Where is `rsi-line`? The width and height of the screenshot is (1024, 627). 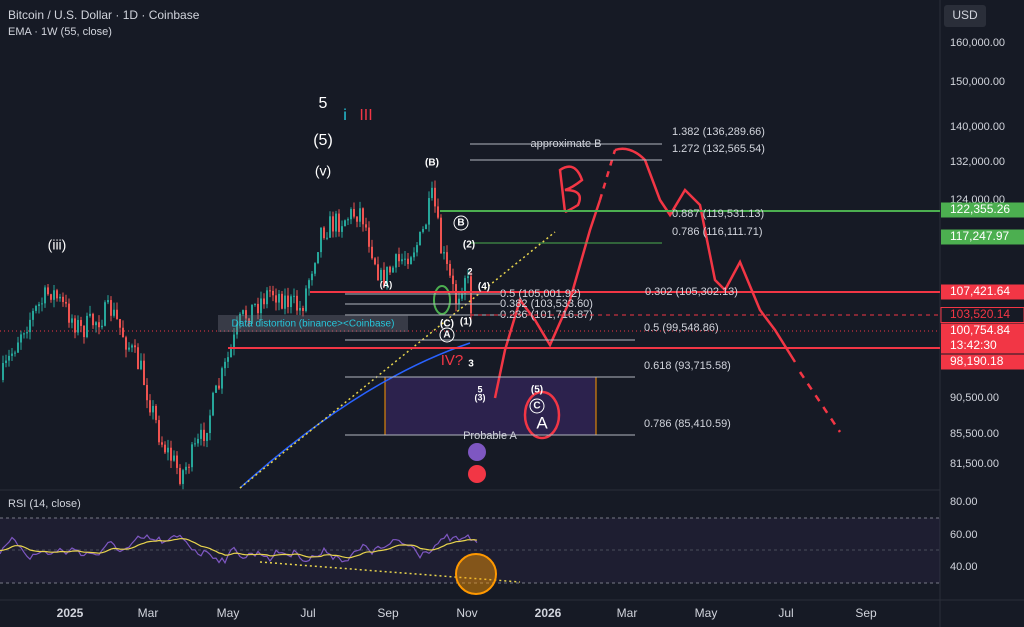
rsi-line is located at coordinates (239, 549).